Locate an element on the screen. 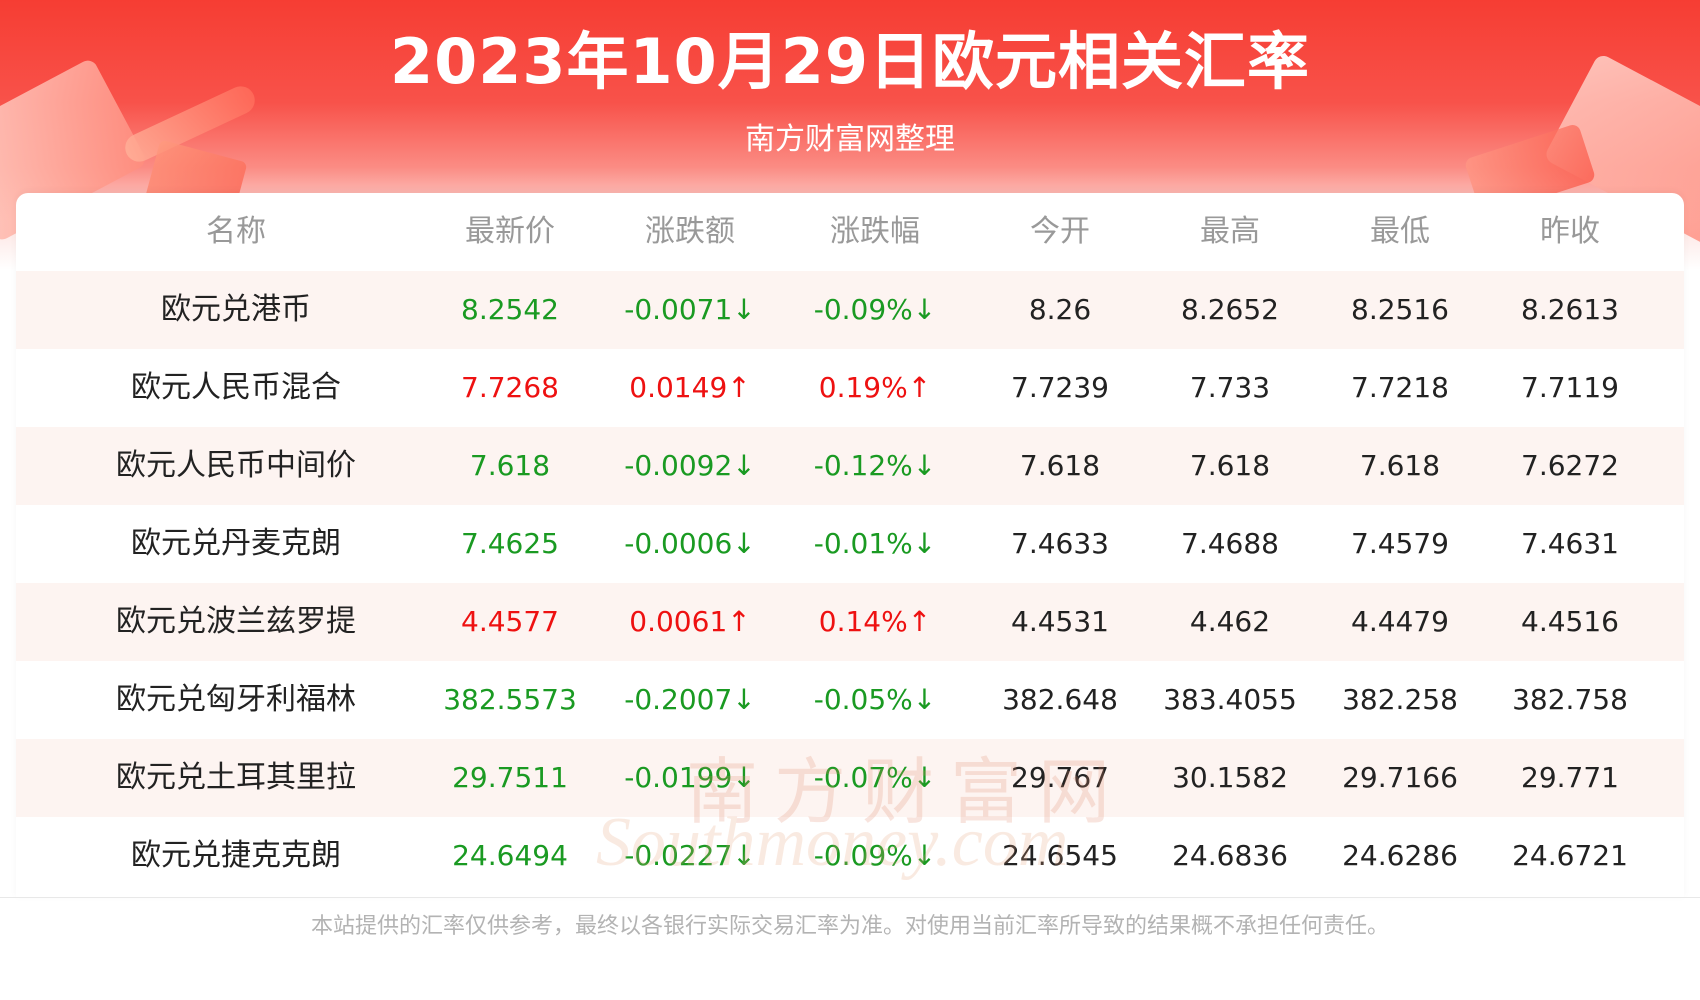 This screenshot has width=1700, height=1000. cell-high: 7.733 is located at coordinates (1230, 387).